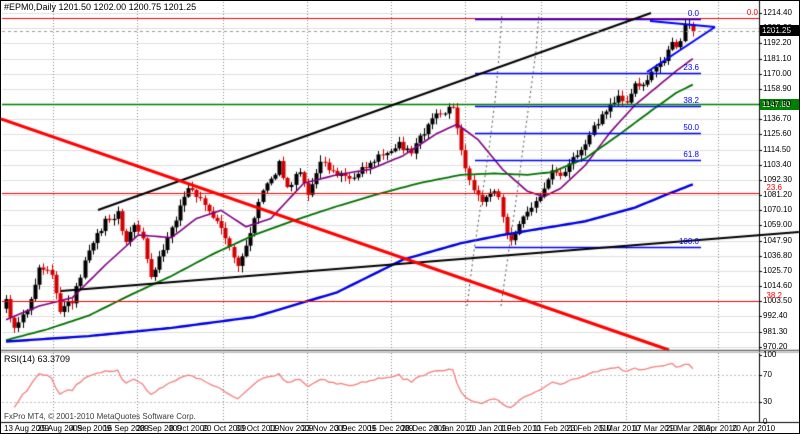 The height and width of the screenshot is (434, 800). I want to click on time-axis-label: 11 Feb 2010, so click(555, 428).